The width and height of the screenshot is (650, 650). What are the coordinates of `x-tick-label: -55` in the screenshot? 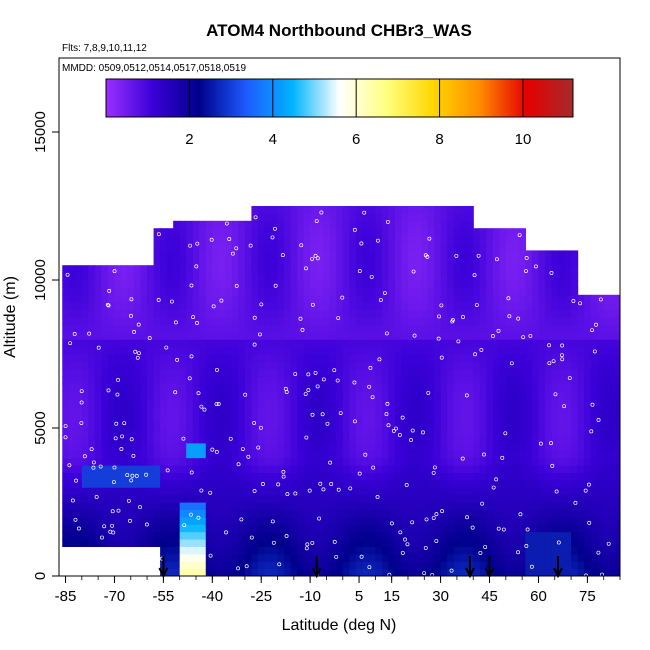 It's located at (164, 596).